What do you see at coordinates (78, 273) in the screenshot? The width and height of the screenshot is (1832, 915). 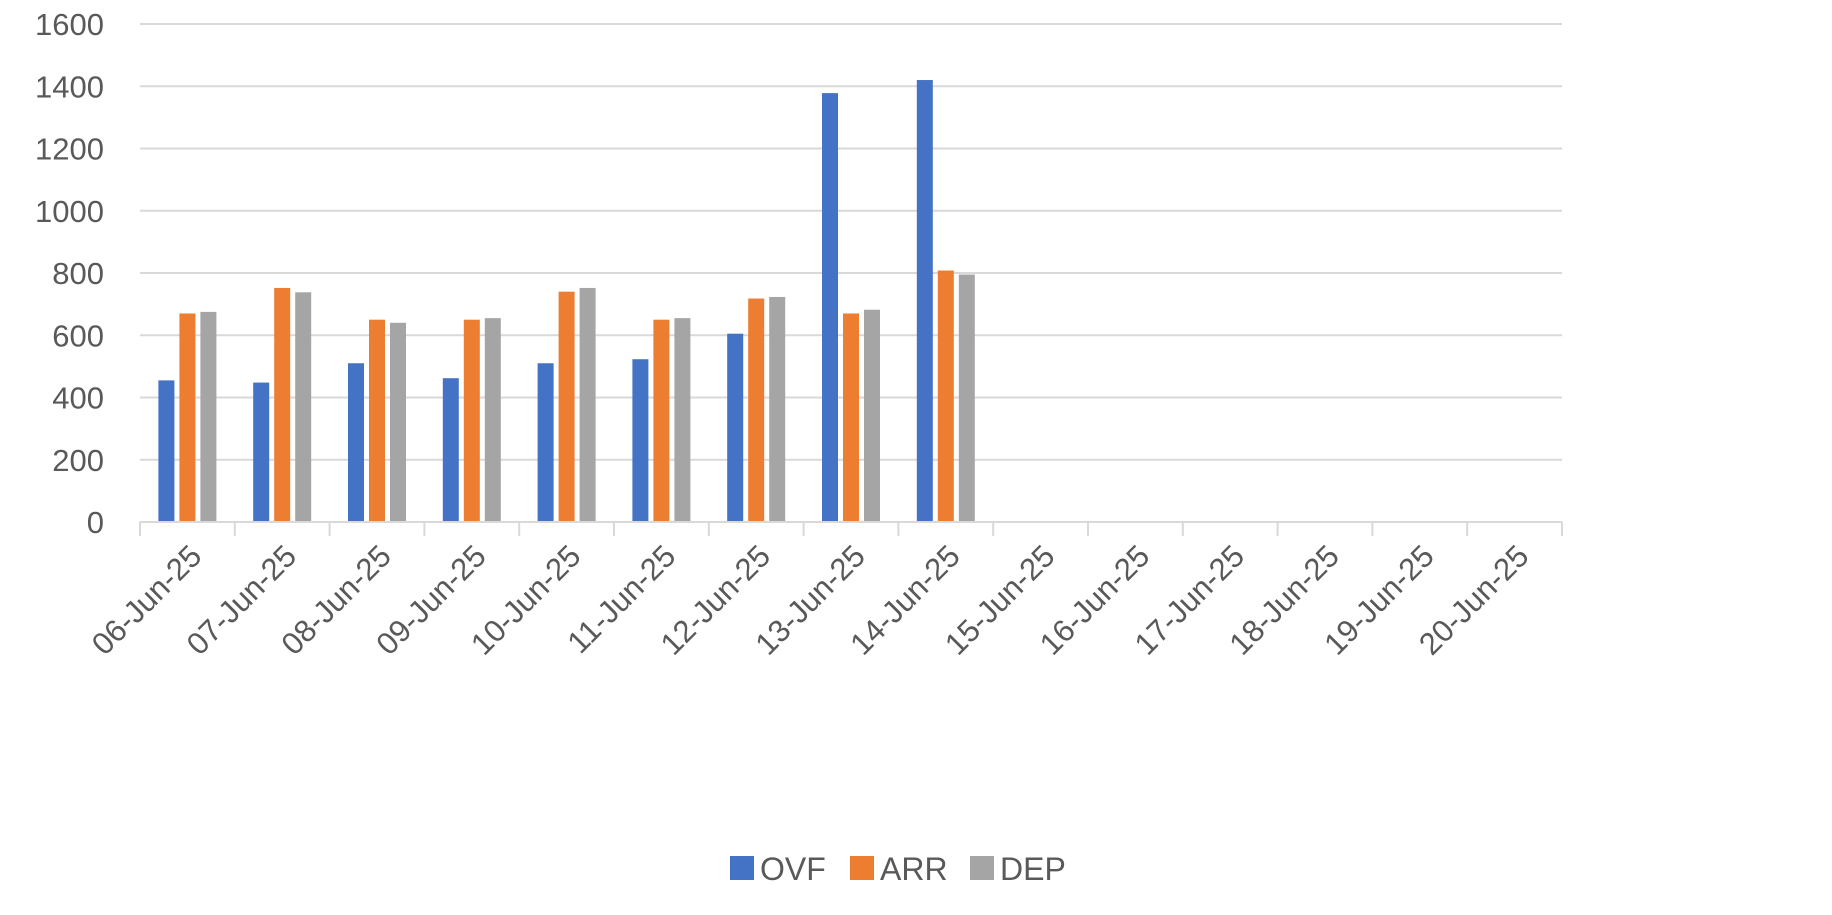 I see `y-tick-label: 800` at bounding box center [78, 273].